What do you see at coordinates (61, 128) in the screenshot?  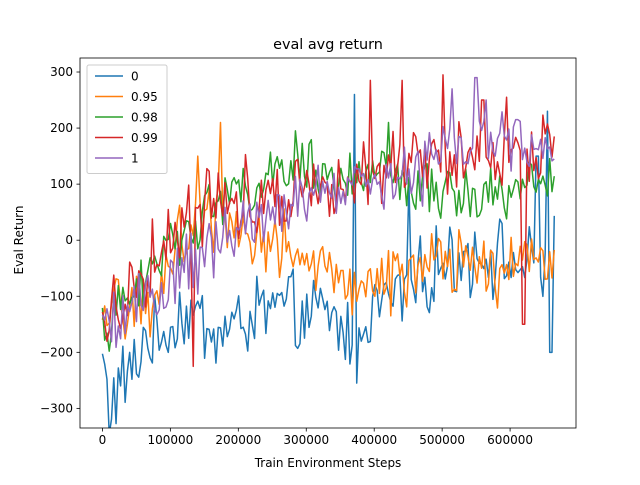 I see `y-tick-label: 200` at bounding box center [61, 128].